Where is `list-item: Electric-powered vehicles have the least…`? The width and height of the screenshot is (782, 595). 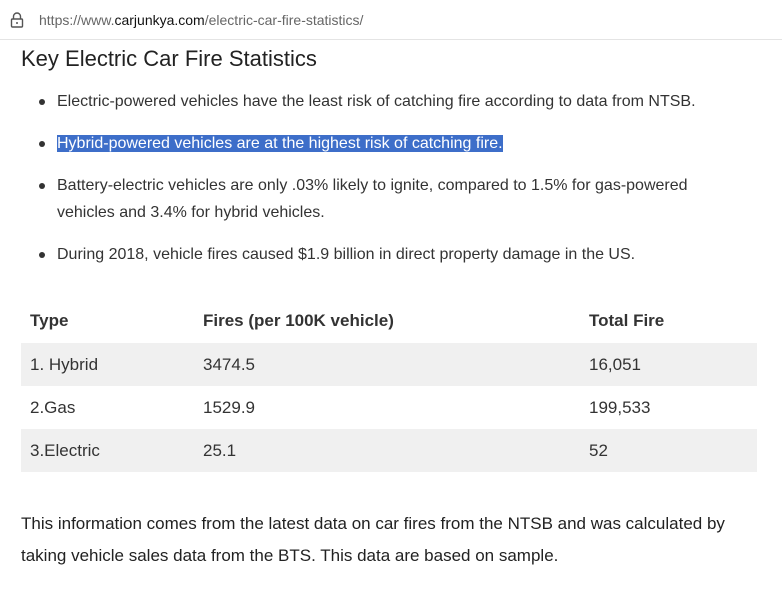 list-item: Electric-powered vehicles have the least… is located at coordinates (389, 101).